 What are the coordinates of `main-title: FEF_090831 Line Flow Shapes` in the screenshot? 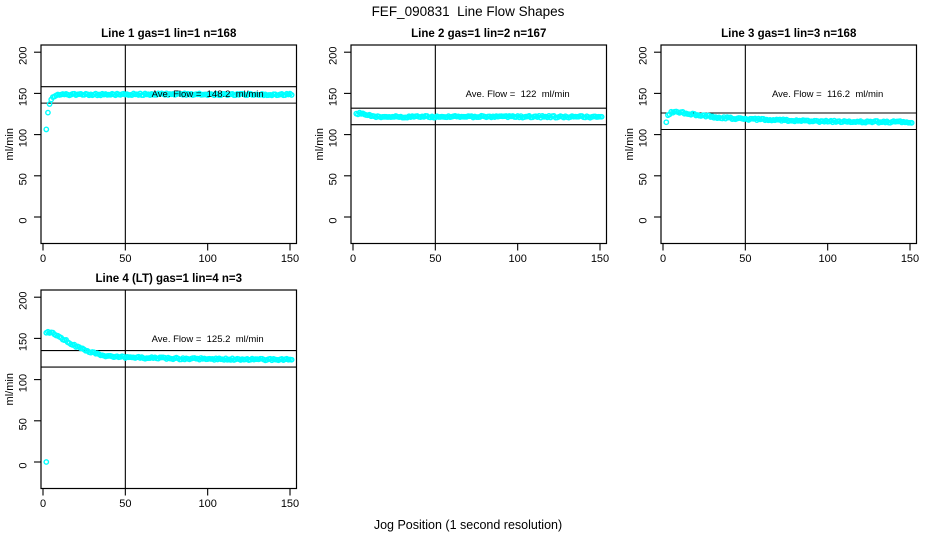 It's located at (468, 11).